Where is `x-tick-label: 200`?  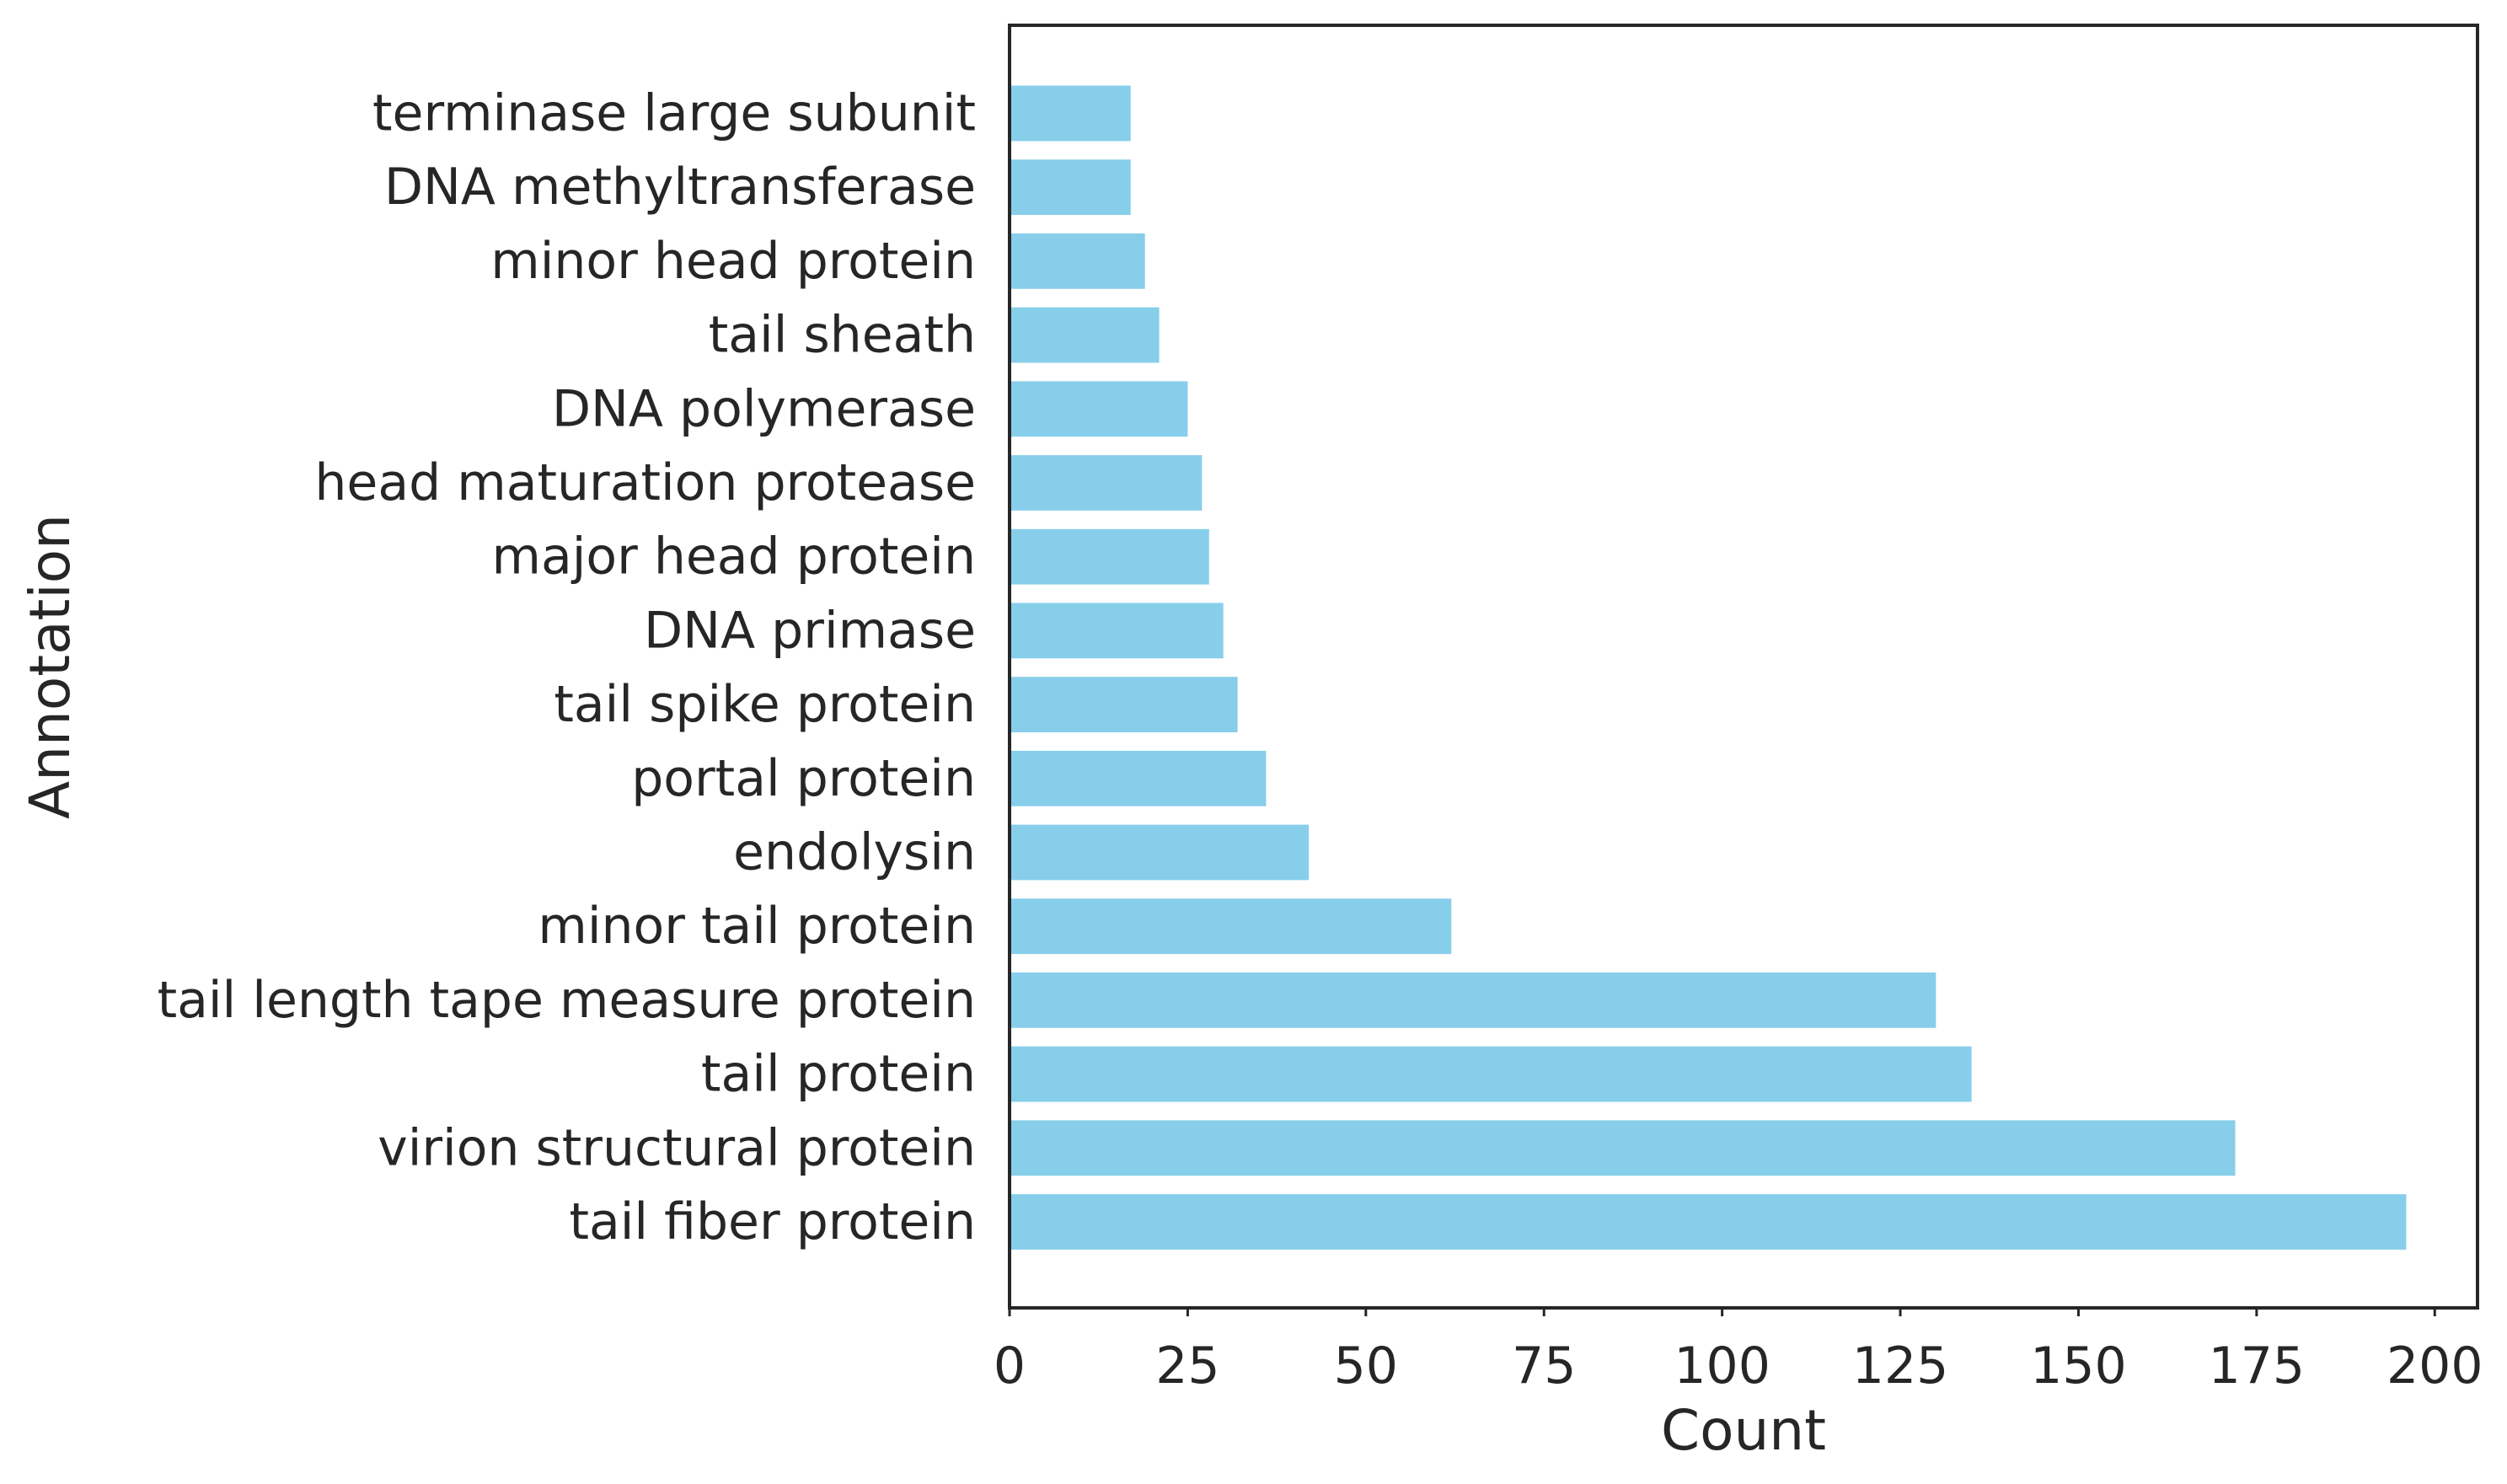
x-tick-label: 200 is located at coordinates (2434, 1366).